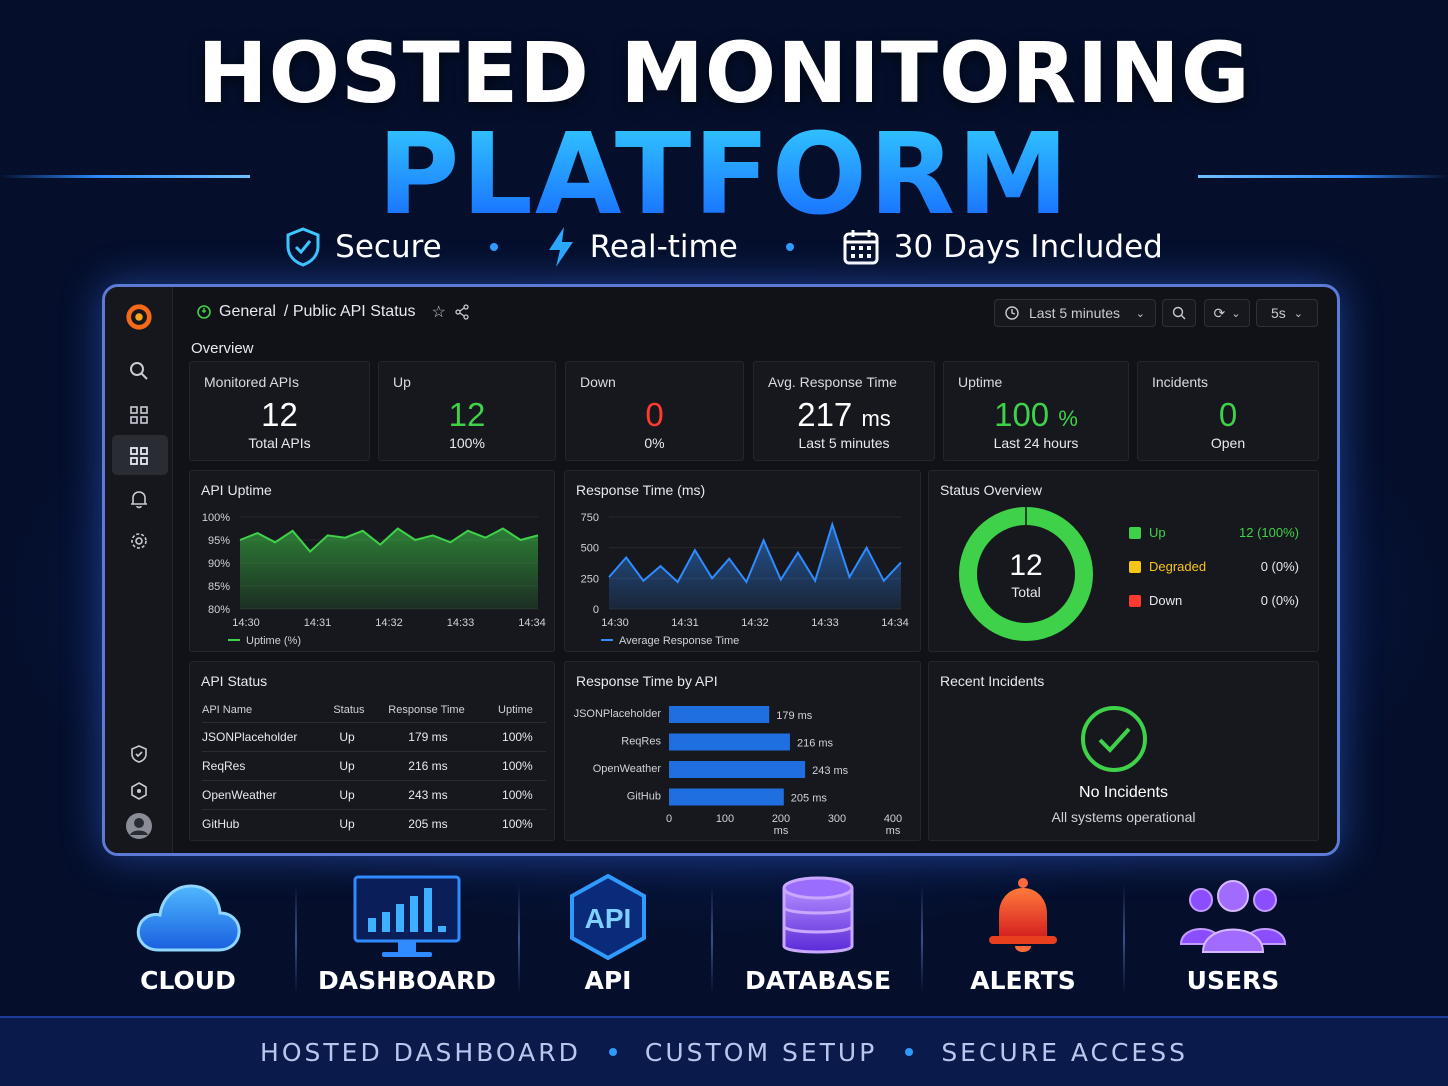 The height and width of the screenshot is (1086, 1448). I want to click on y-tick-label: 750, so click(590, 518).